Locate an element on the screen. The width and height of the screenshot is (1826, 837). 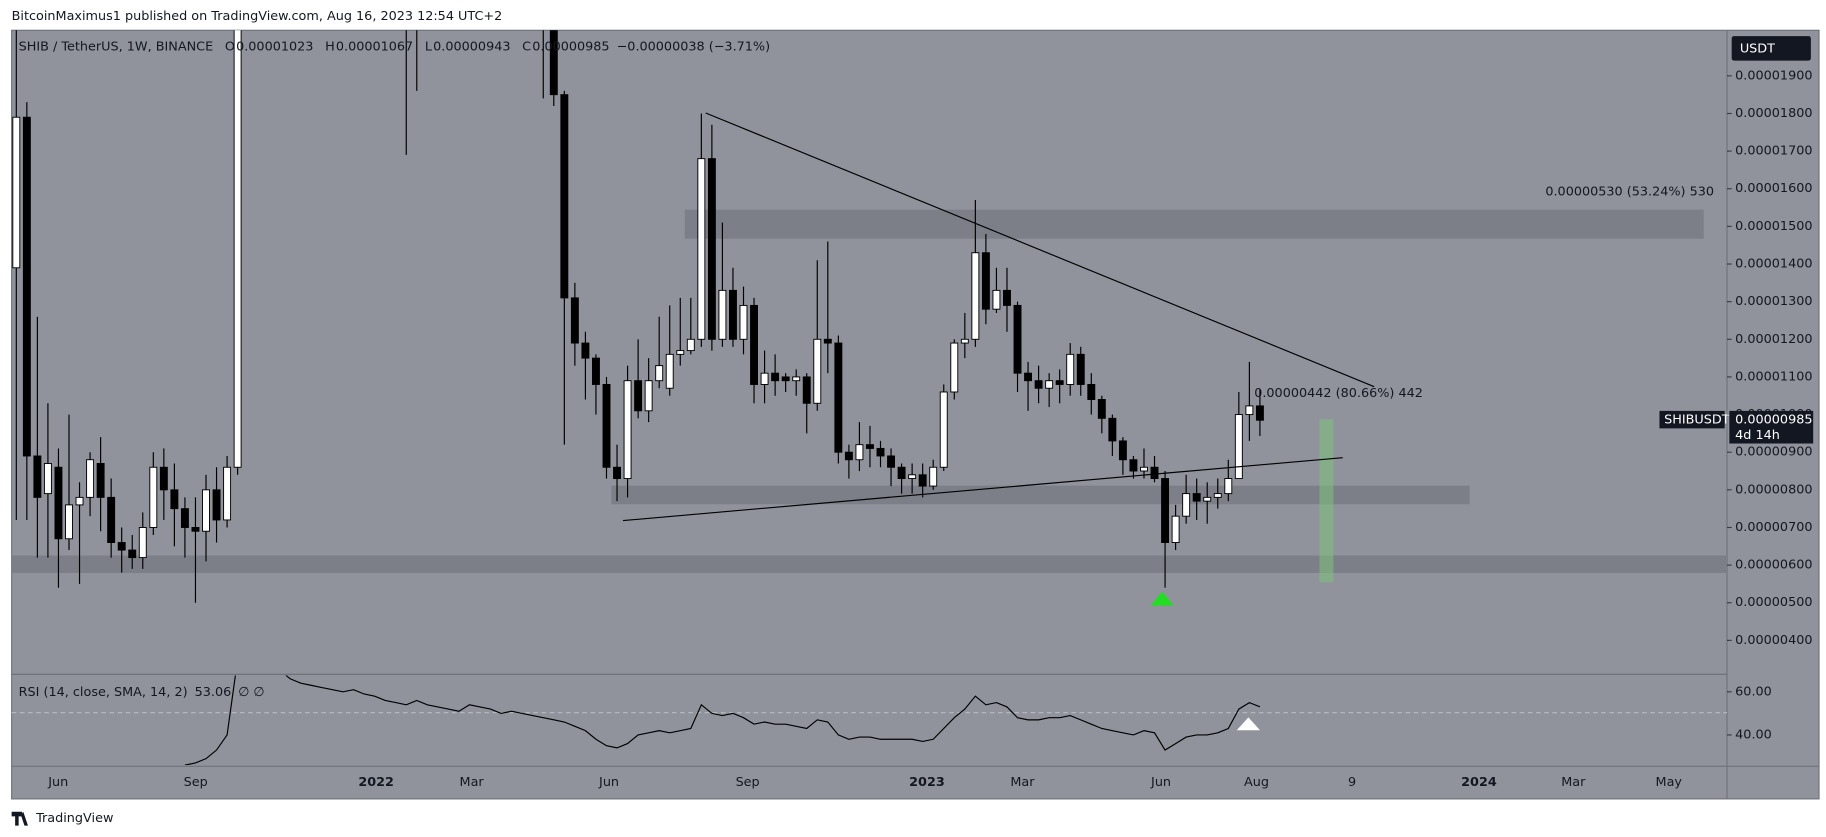
y-tick-label: 0.00001100 is located at coordinates (1773, 376).